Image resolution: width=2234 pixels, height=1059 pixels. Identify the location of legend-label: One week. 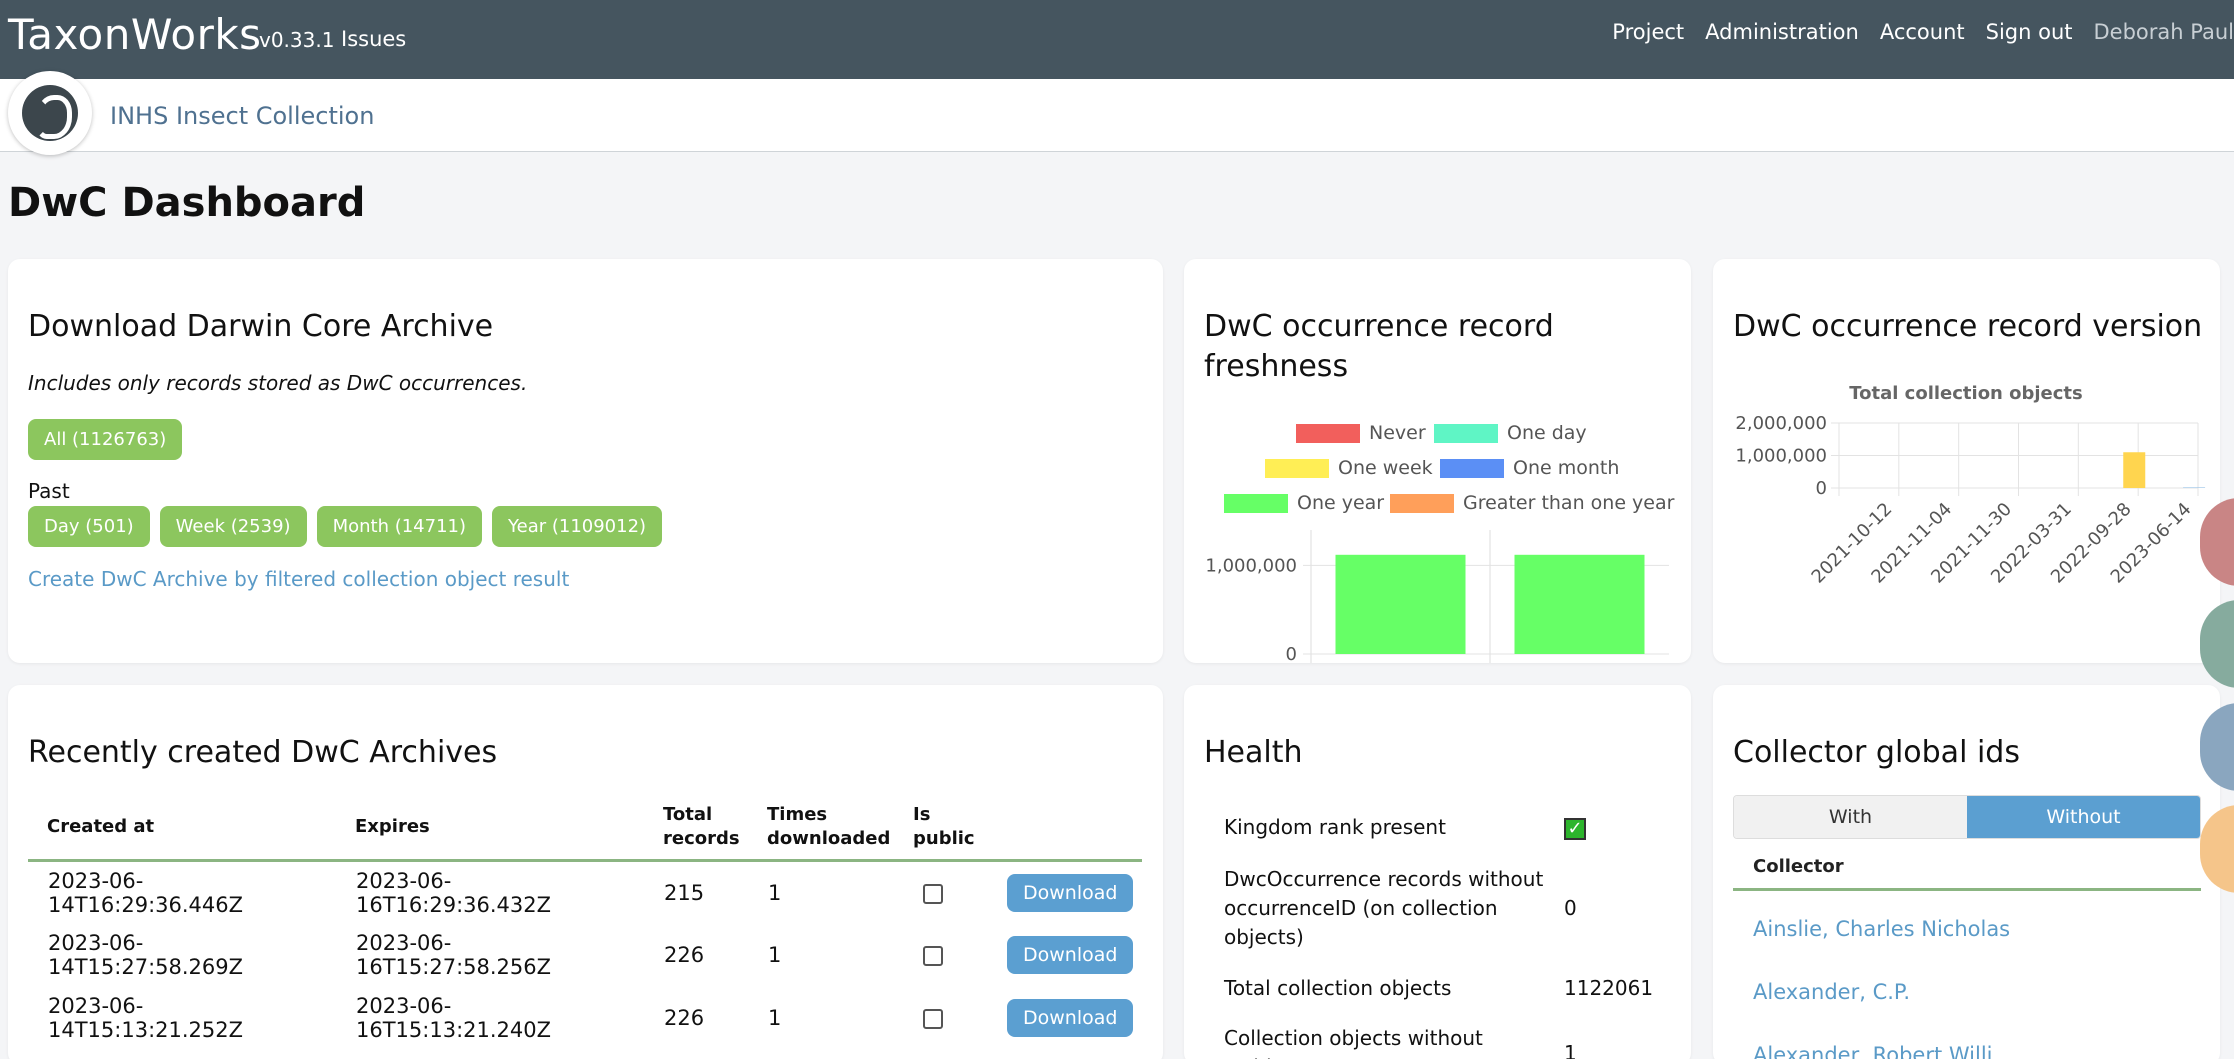
(1385, 468).